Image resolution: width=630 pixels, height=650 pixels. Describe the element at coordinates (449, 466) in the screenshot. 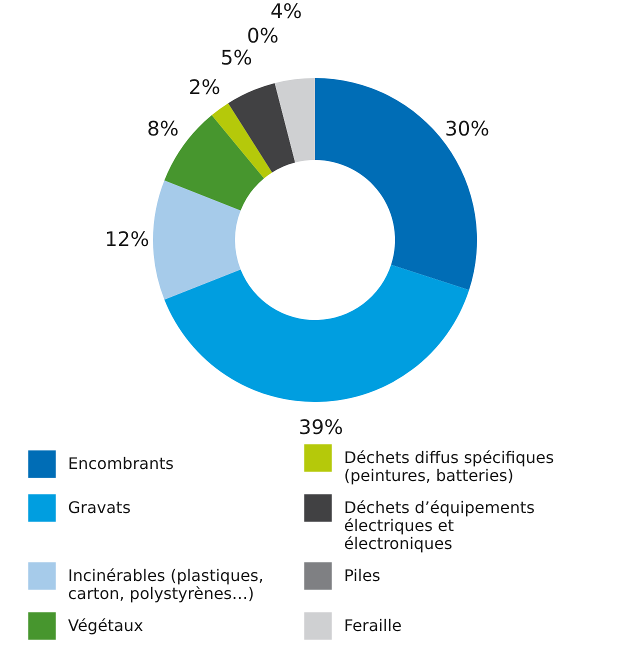

I see `legend-label: Déchets diffus spécifiques (peintures, batteries)` at that location.